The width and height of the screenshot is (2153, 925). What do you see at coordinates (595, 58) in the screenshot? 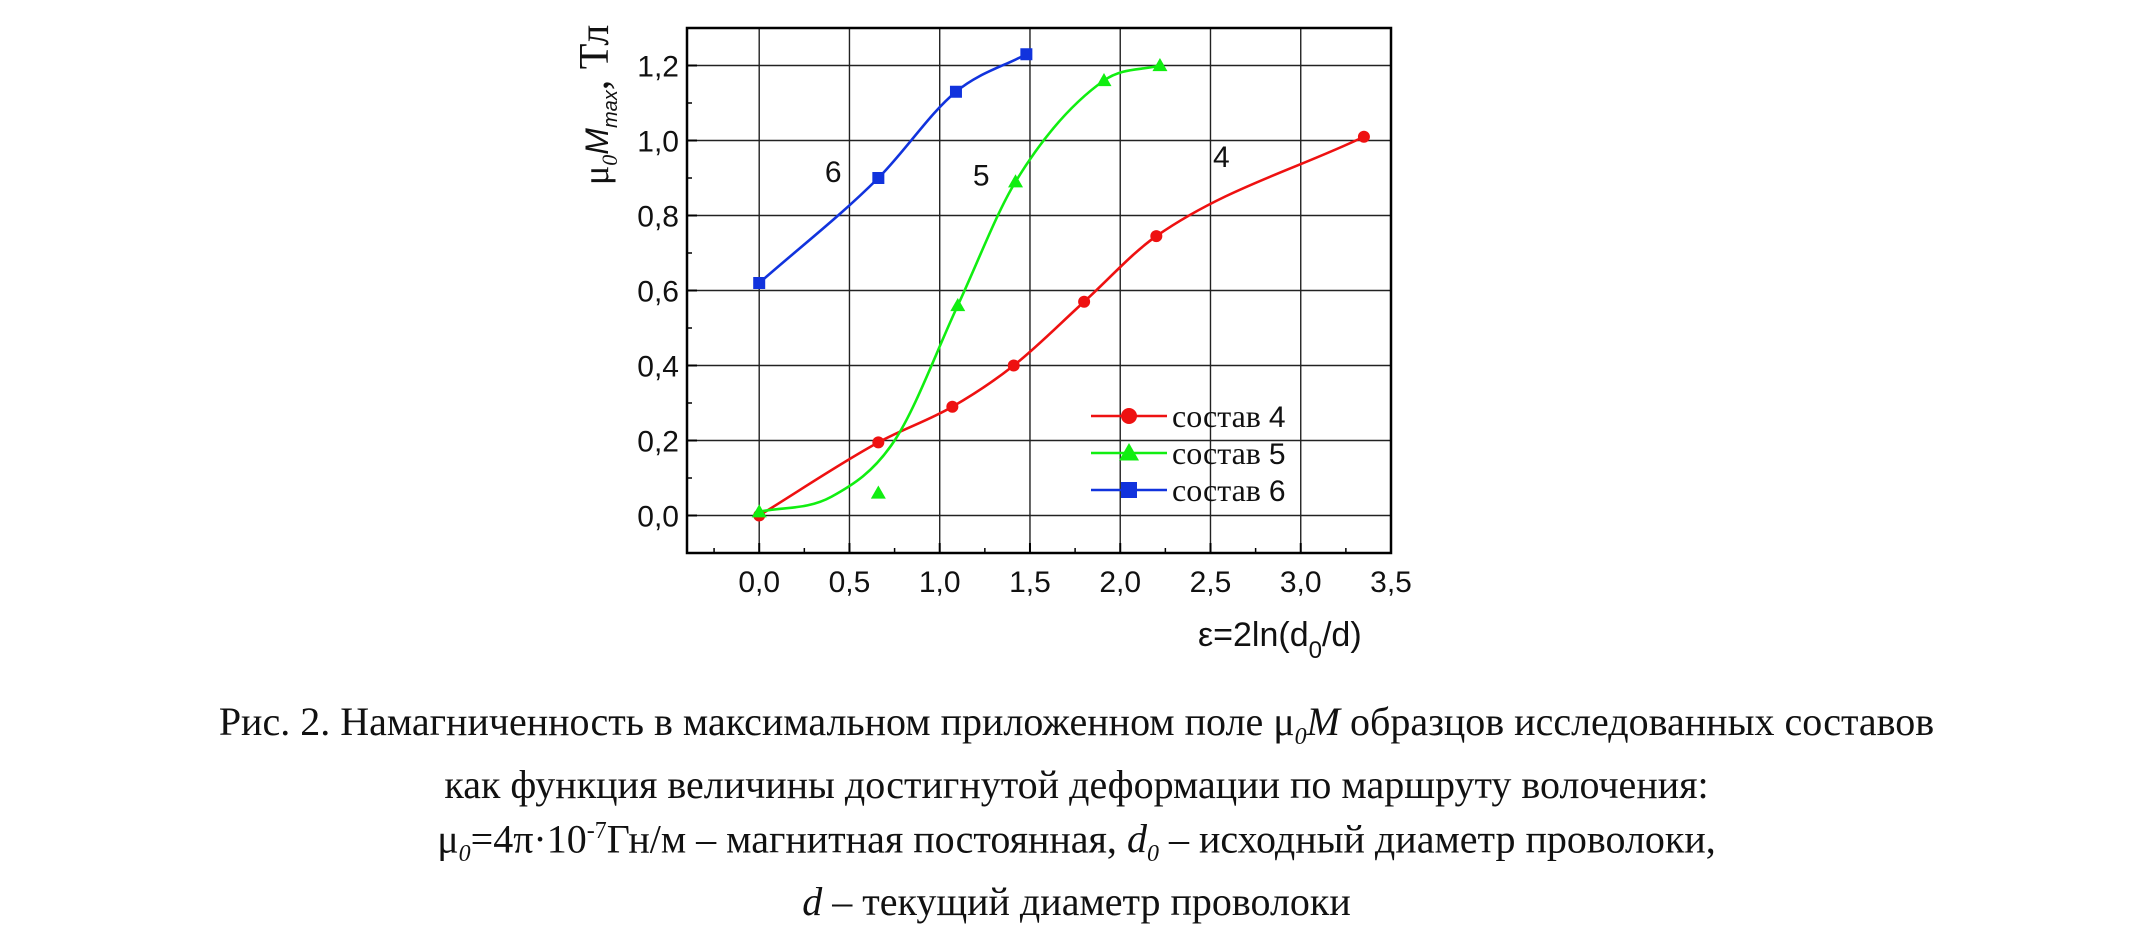
I see `y-axis-label-unit: , Тл` at bounding box center [595, 58].